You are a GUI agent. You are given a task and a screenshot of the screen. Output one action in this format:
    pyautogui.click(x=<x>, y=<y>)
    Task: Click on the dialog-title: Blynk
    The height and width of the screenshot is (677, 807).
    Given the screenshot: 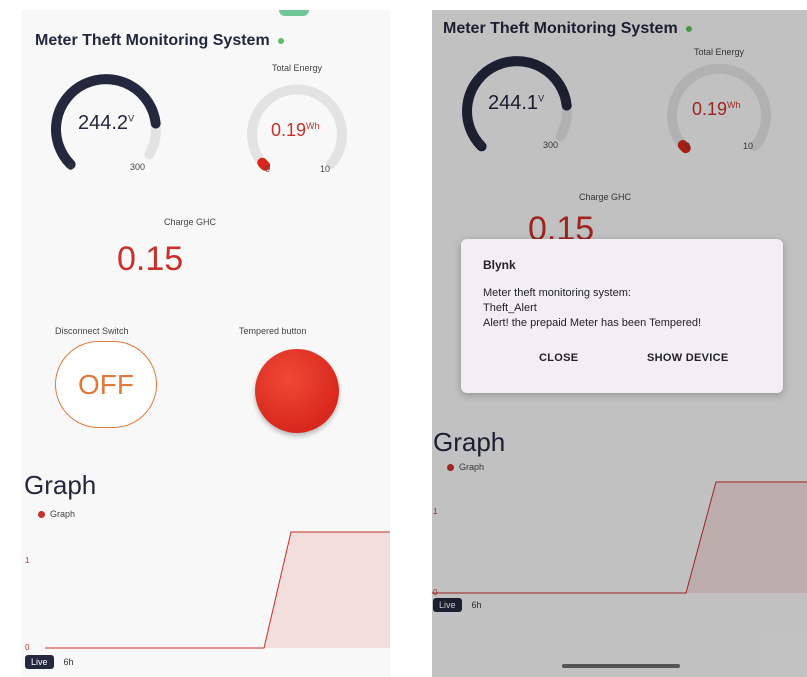 What is the action you would take?
    pyautogui.click(x=499, y=265)
    